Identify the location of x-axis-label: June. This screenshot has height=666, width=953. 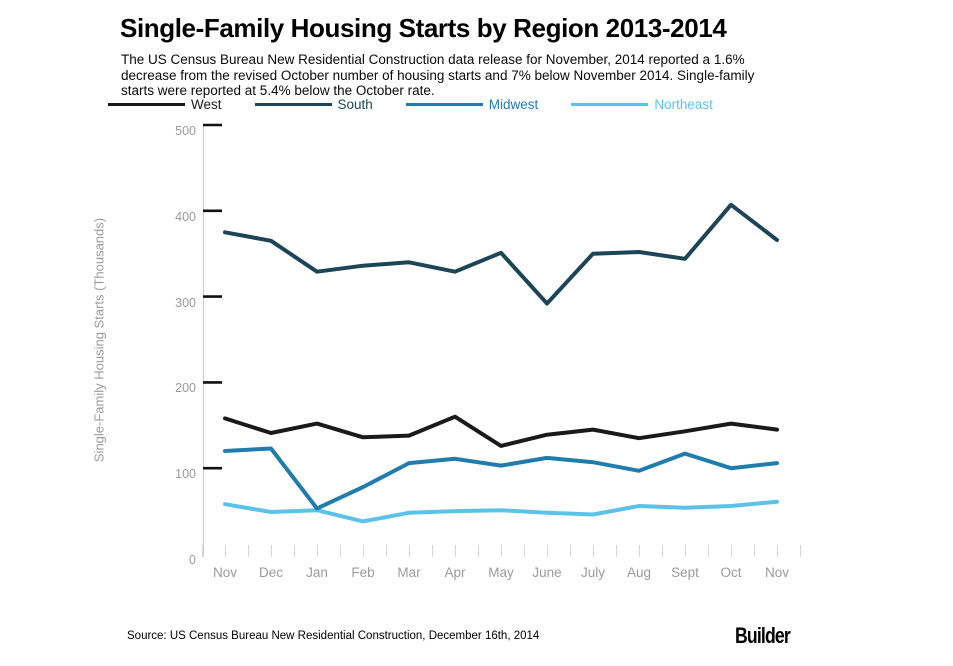
(547, 572).